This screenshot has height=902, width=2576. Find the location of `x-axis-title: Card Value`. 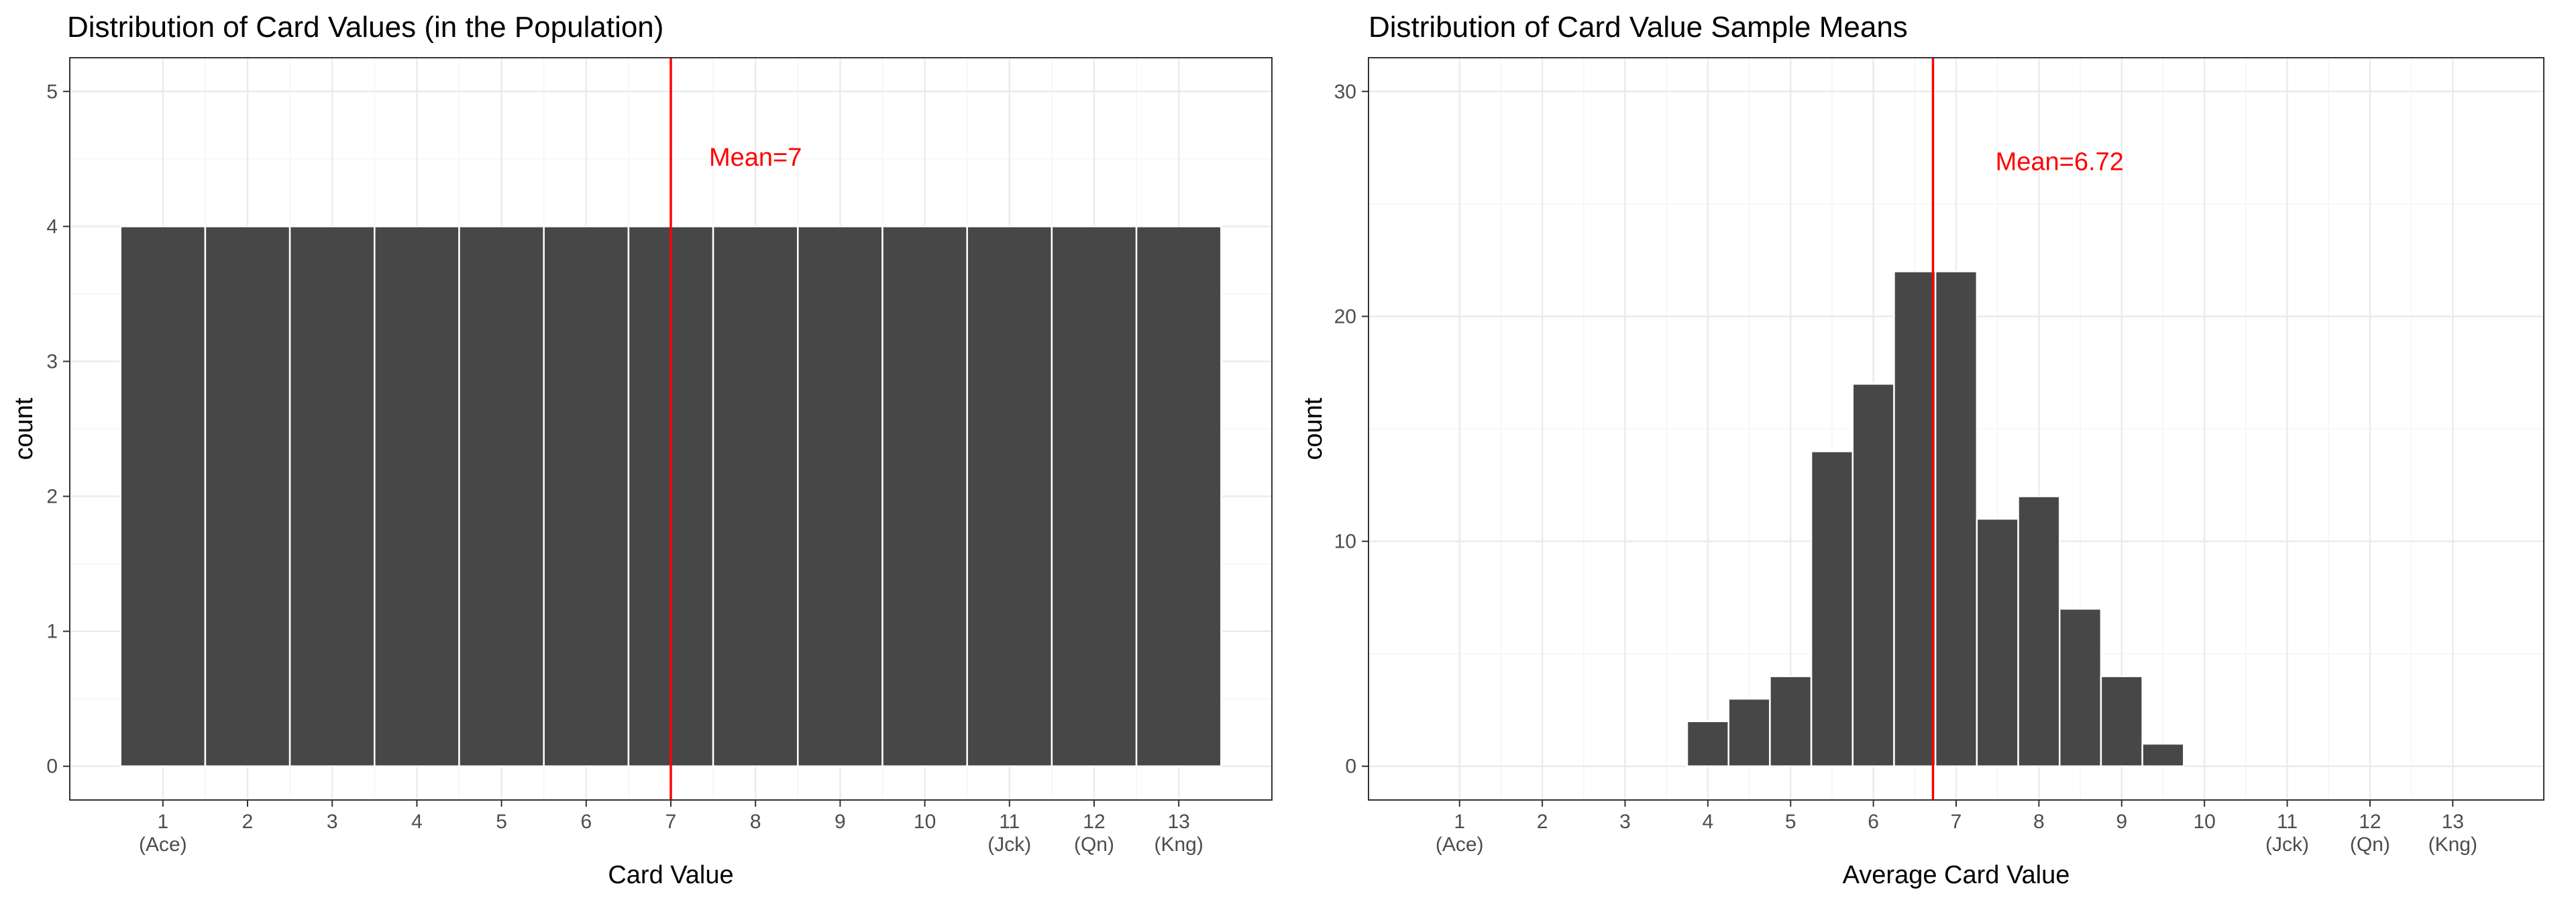

x-axis-title: Card Value is located at coordinates (670, 875).